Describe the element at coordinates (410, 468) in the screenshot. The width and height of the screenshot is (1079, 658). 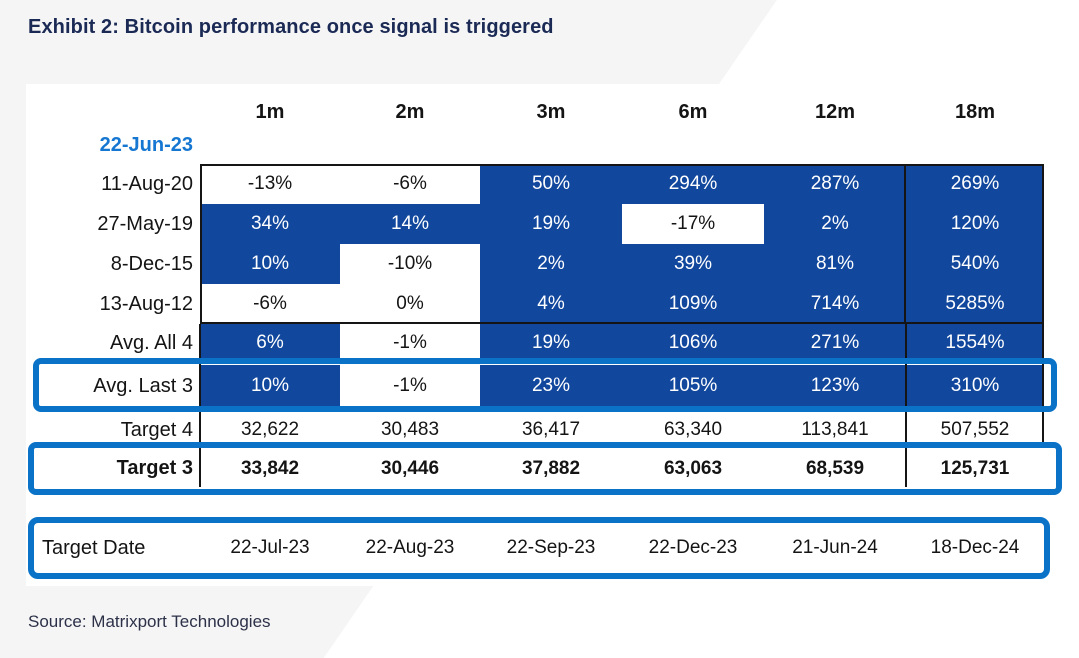
I see `table-cell: 30,446` at that location.